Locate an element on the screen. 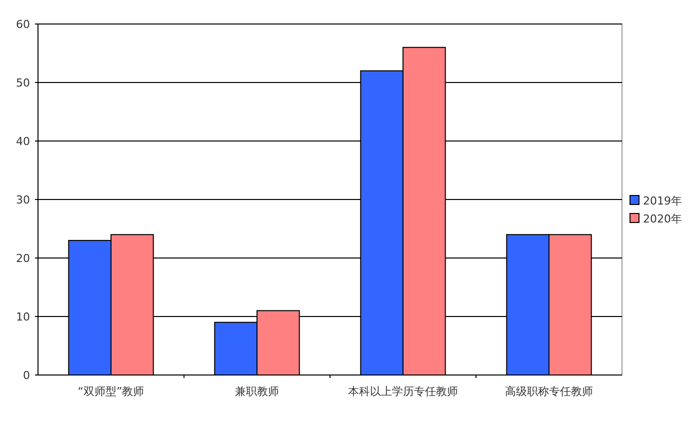 This screenshot has width=691, height=439. y-tick-label: 20 is located at coordinates (23, 258).